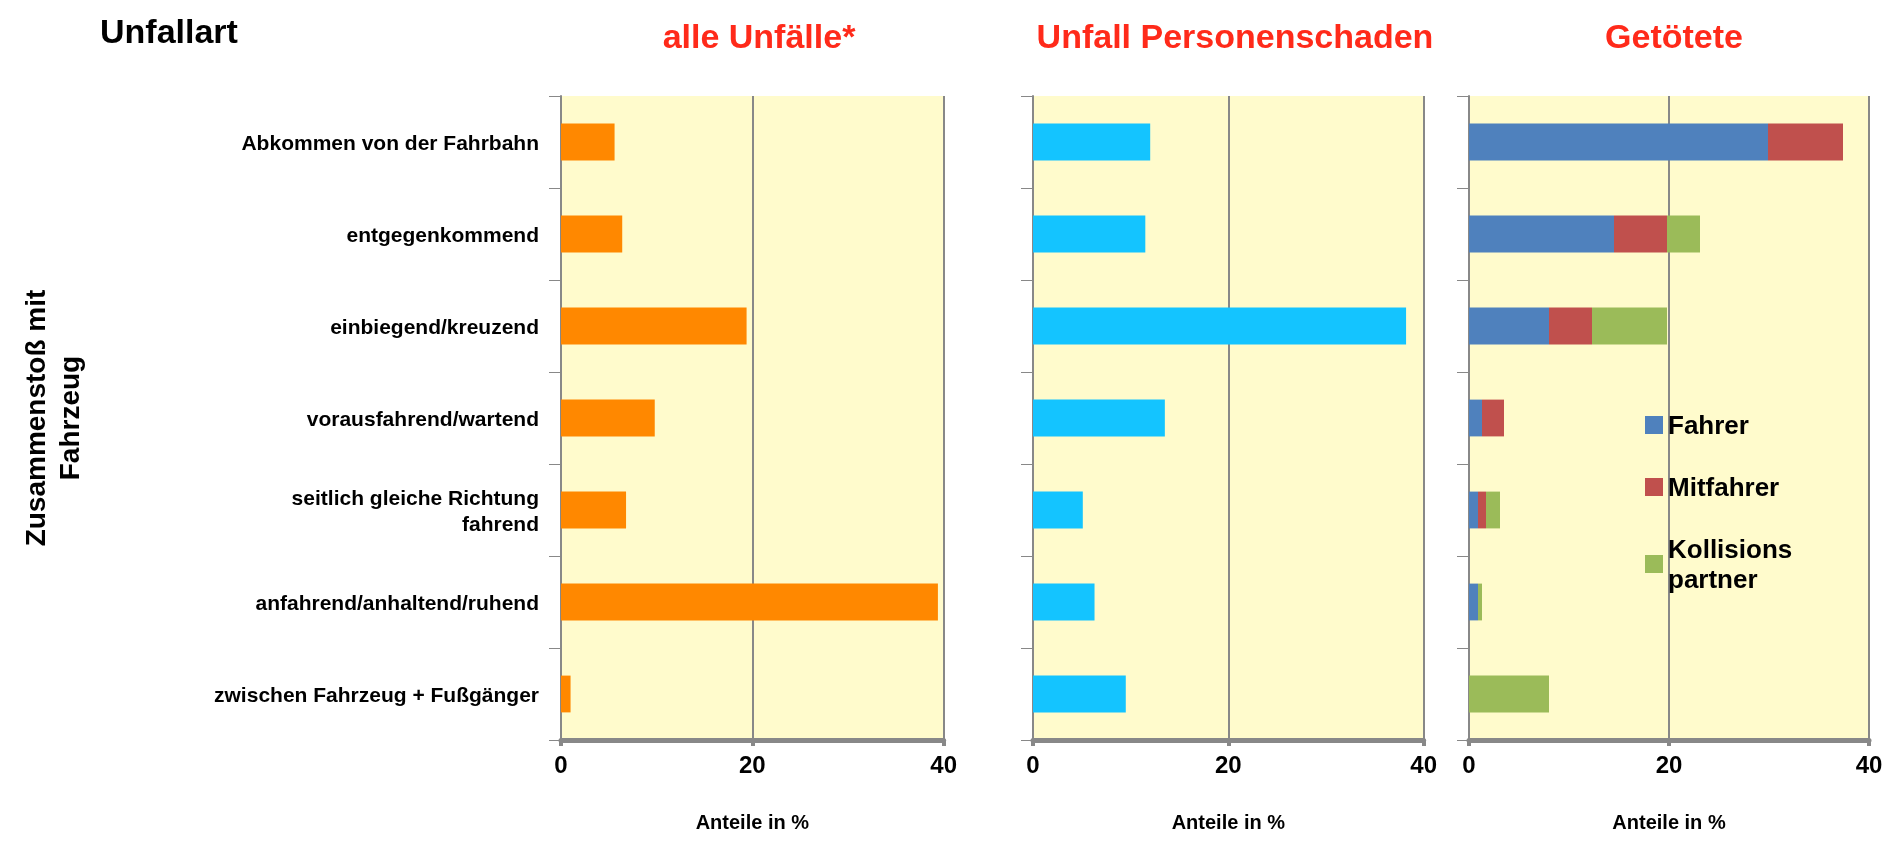 The height and width of the screenshot is (850, 1903). I want to click on text: Unfallart, so click(169, 31).